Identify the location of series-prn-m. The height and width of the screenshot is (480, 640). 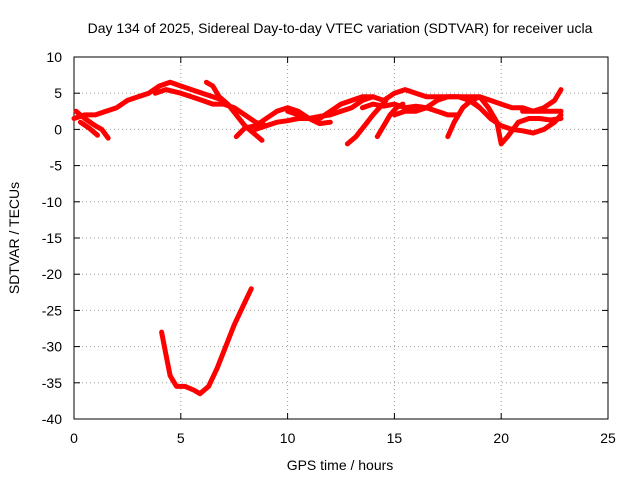
(437, 106).